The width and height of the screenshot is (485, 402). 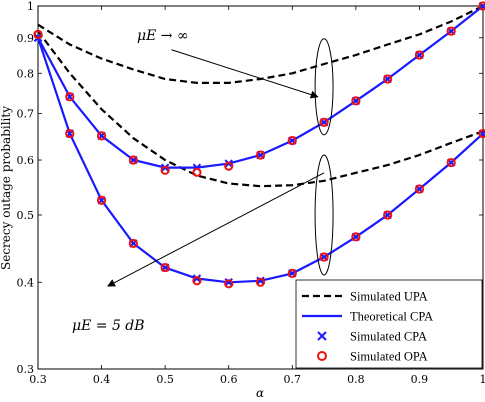 What do you see at coordinates (293, 379) in the screenshot?
I see `x-tick-label: 0.7` at bounding box center [293, 379].